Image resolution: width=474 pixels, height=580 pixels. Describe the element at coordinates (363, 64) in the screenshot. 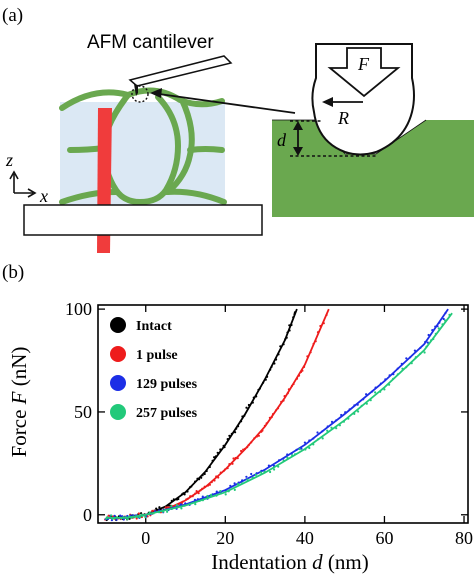

I see `force-symbol: F` at that location.